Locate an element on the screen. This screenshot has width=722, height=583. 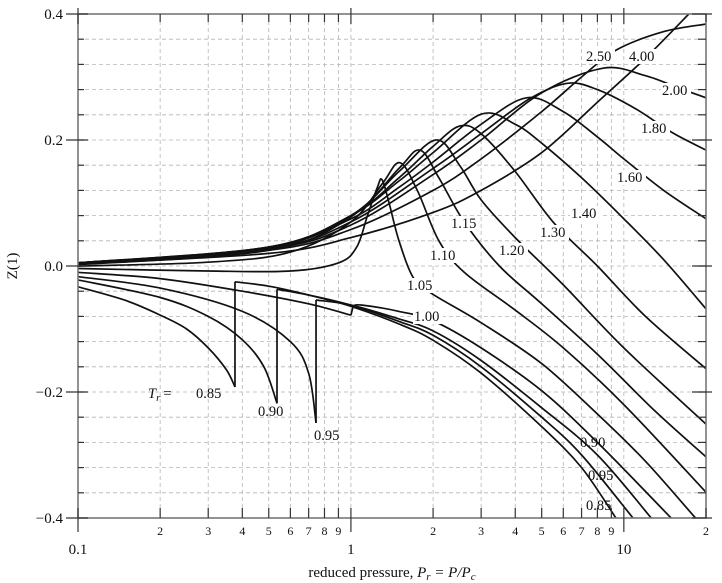
phase-change-line is located at coordinates (352, 310).